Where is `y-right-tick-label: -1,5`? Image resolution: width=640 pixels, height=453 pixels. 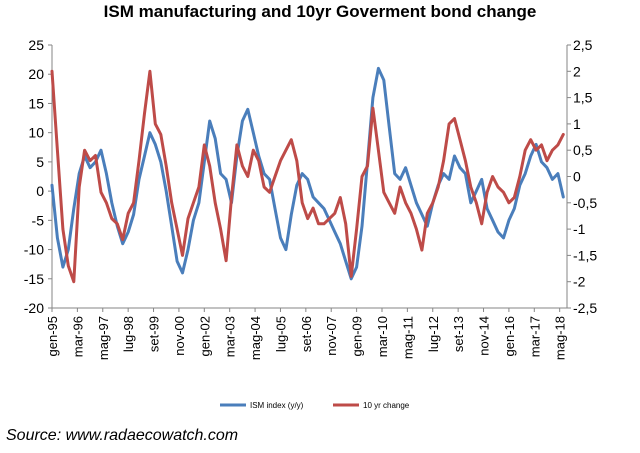
y-right-tick-label: -1,5 is located at coordinates (585, 255).